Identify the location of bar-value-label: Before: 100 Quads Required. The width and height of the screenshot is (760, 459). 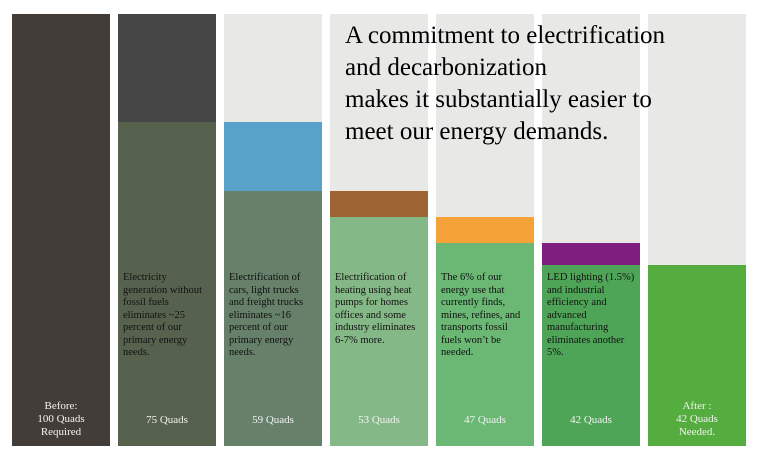
(61, 419).